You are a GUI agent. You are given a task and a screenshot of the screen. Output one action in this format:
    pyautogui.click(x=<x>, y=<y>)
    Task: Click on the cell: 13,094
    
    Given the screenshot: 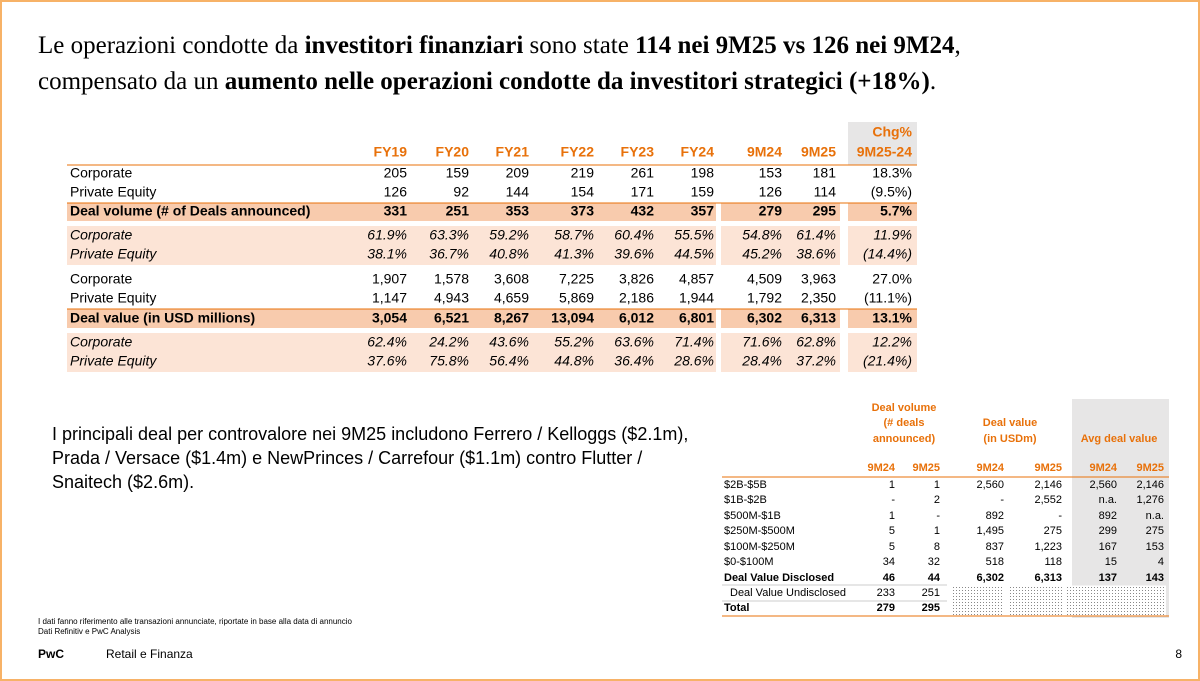 What is the action you would take?
    pyautogui.click(x=572, y=318)
    